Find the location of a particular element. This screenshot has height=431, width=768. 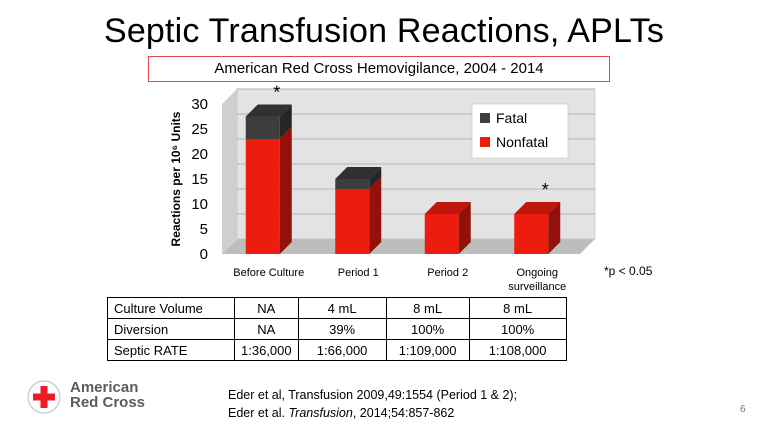

y-tick-label: 5 is located at coordinates (204, 229).